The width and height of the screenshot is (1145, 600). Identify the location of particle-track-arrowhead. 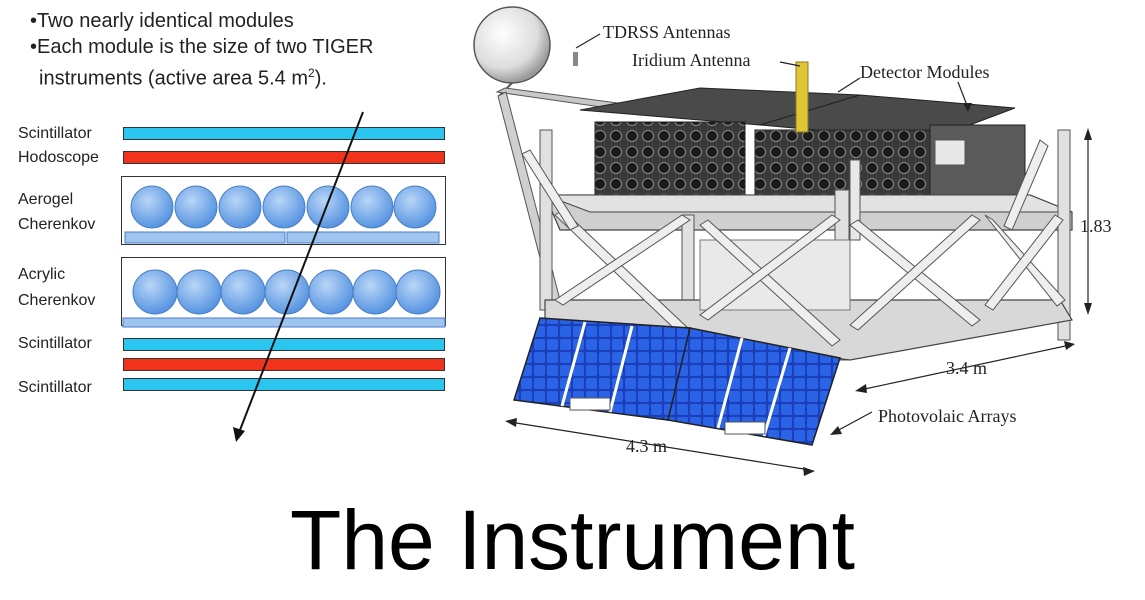
(239, 434).